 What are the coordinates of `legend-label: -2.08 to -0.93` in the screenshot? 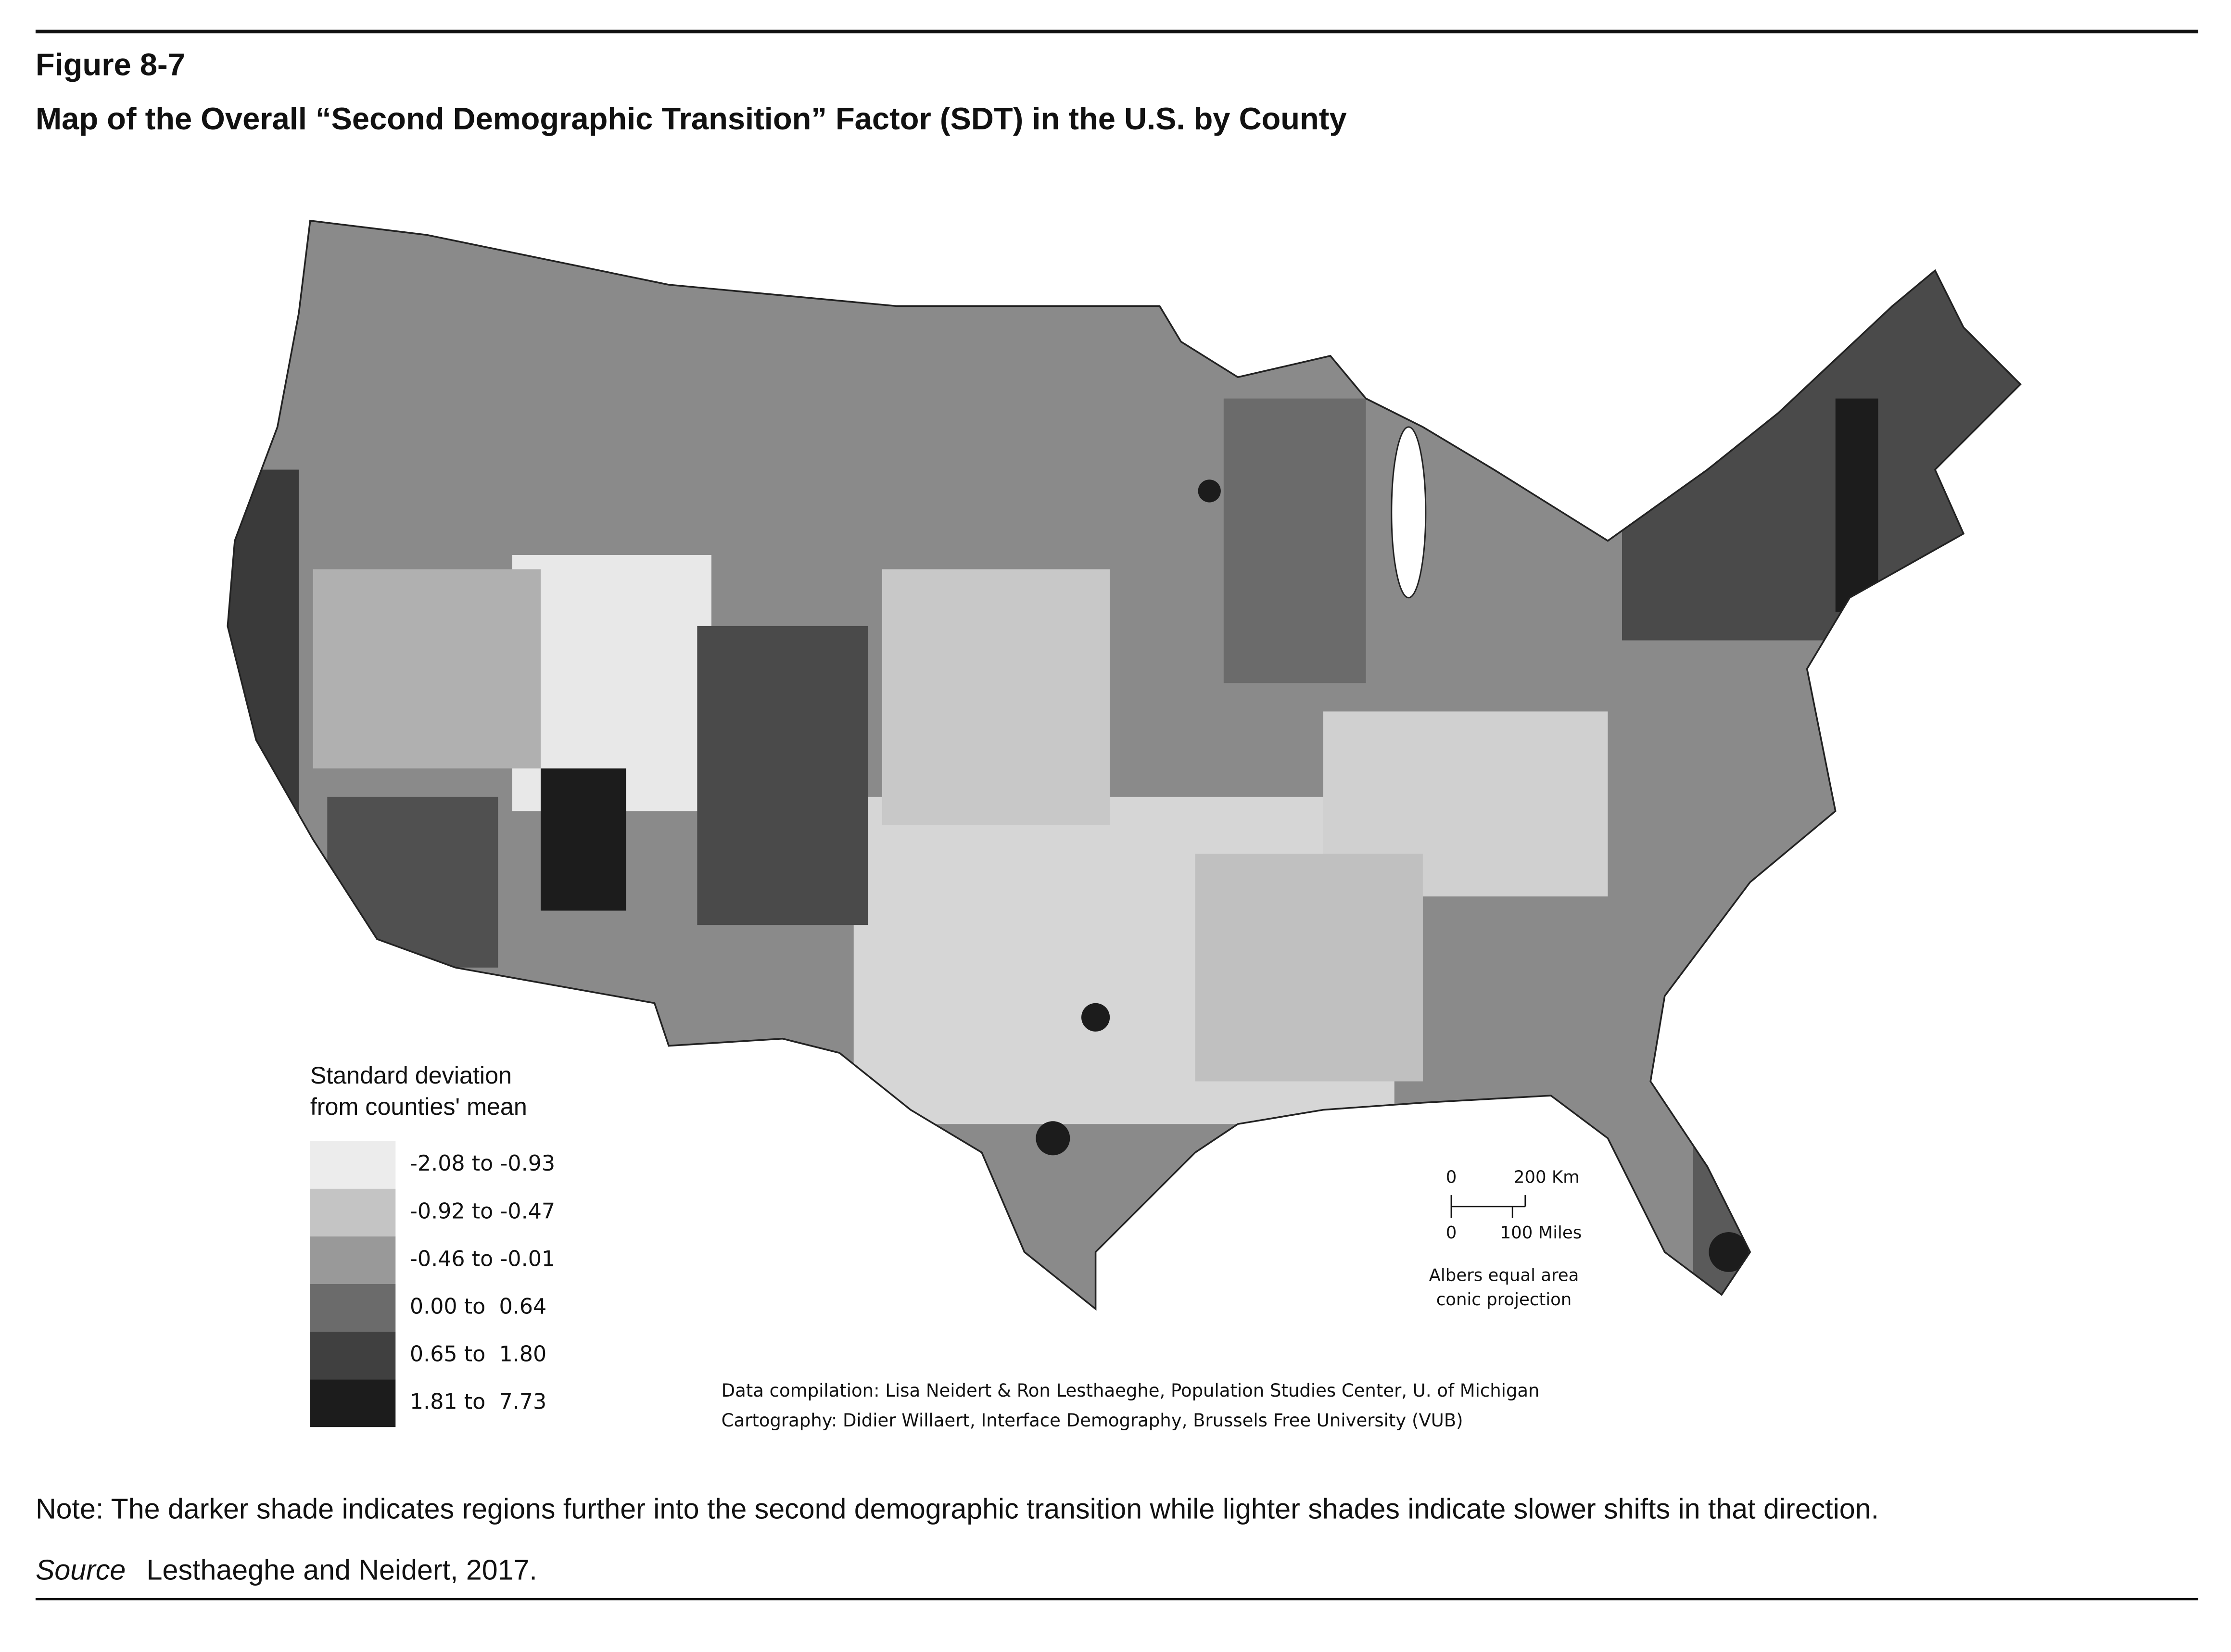 It's located at (482, 1163).